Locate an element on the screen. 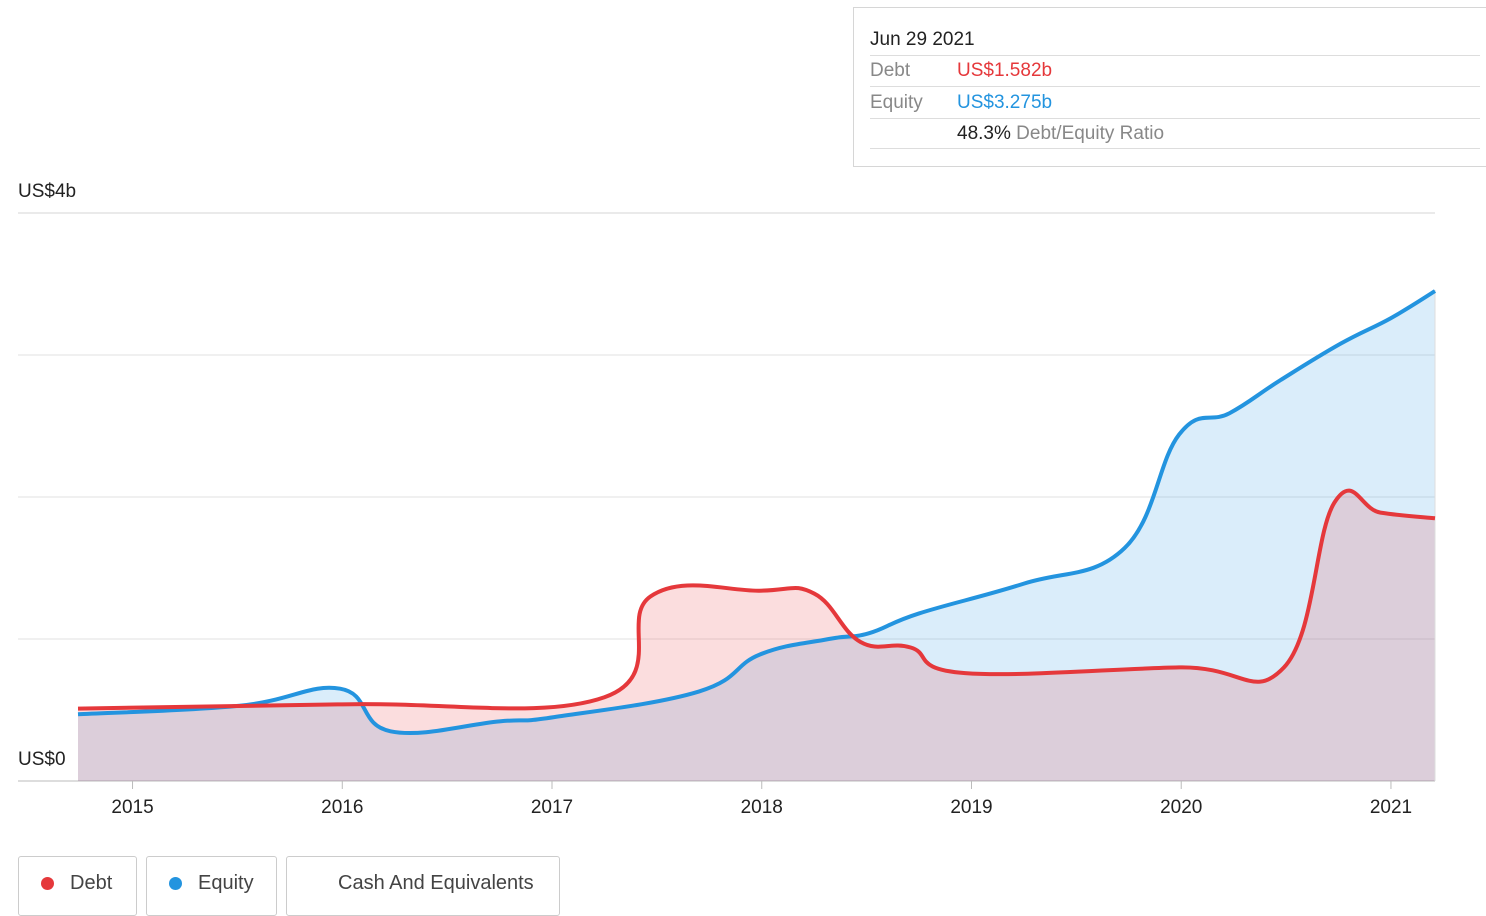 This screenshot has height=916, width=1486. legend-item: Debt is located at coordinates (77, 886).